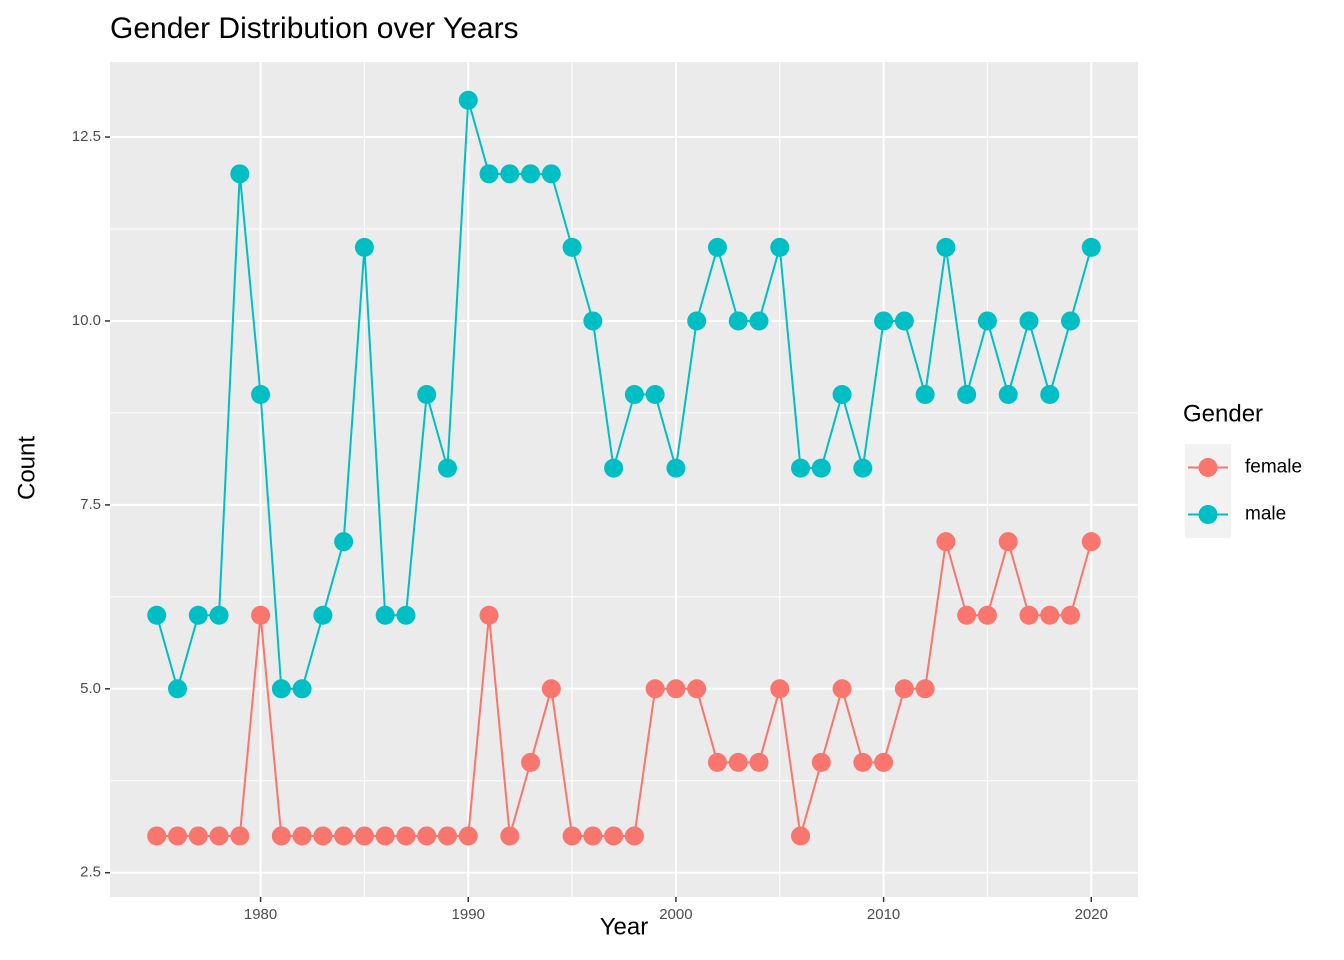 This screenshot has height=960, width=1344. I want to click on x-tick-label: 2010, so click(883, 914).